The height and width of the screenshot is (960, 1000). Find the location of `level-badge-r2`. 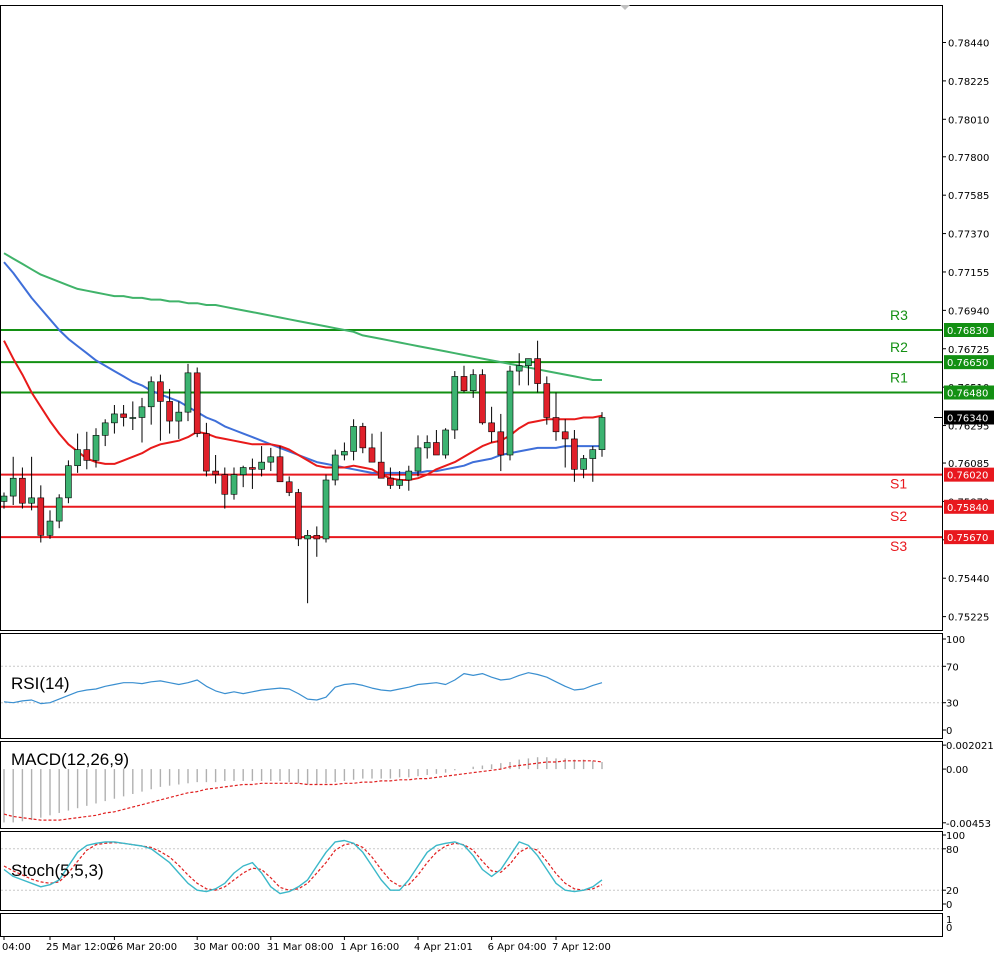

level-badge-r2 is located at coordinates (969, 362).